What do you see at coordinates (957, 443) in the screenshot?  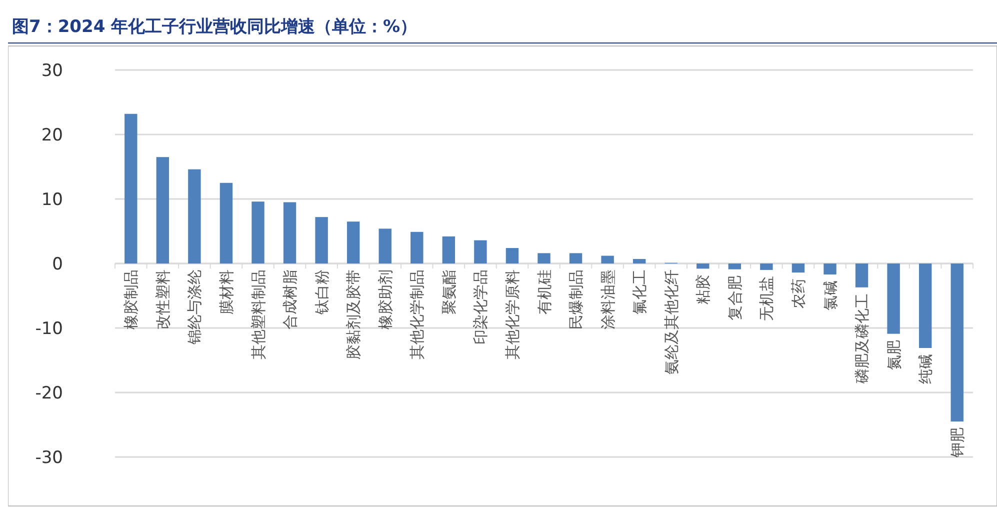 I see `x-tick-label: 钾肥` at bounding box center [957, 443].